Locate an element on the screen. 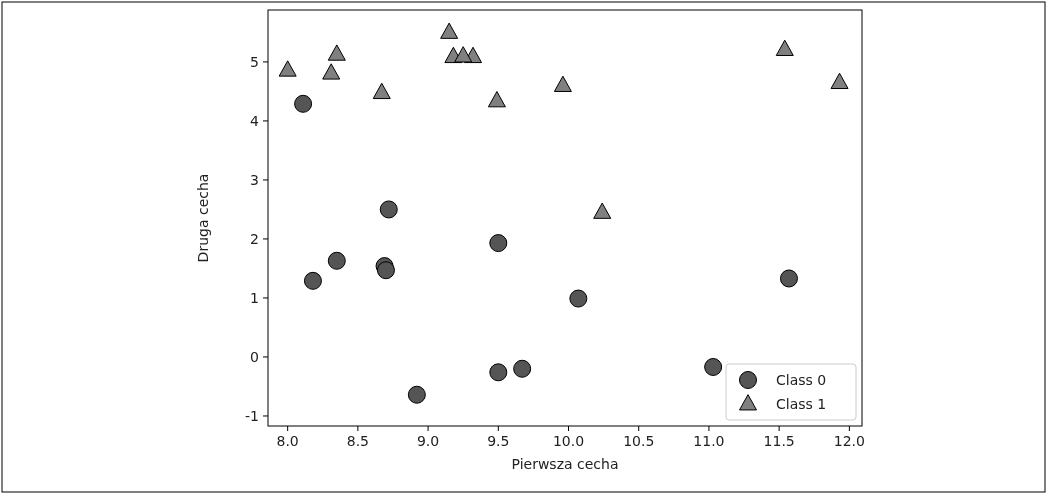 This screenshot has width=1047, height=494. y-tick-label: 4 is located at coordinates (255, 120).